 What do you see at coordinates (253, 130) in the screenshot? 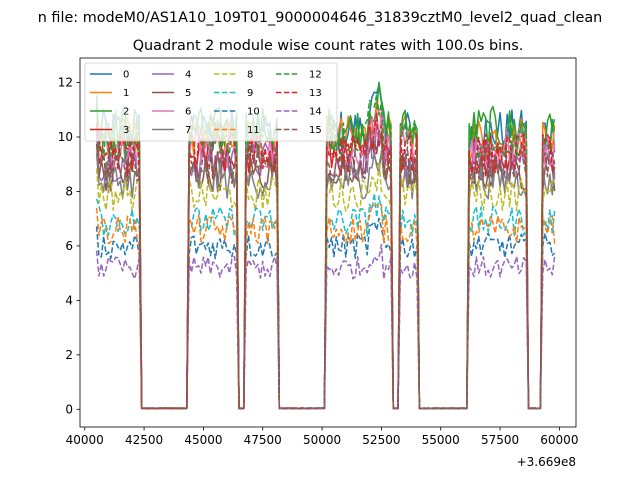
I see `legend-label-11: 11` at bounding box center [253, 130].